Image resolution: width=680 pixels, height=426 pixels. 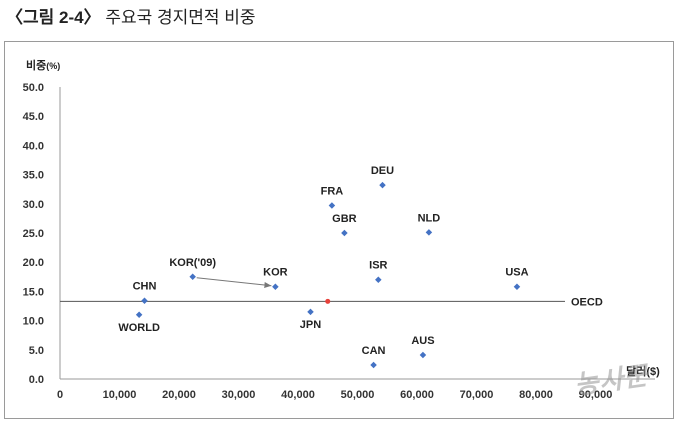 What do you see at coordinates (275, 286) in the screenshot?
I see `point-kor` at bounding box center [275, 286].